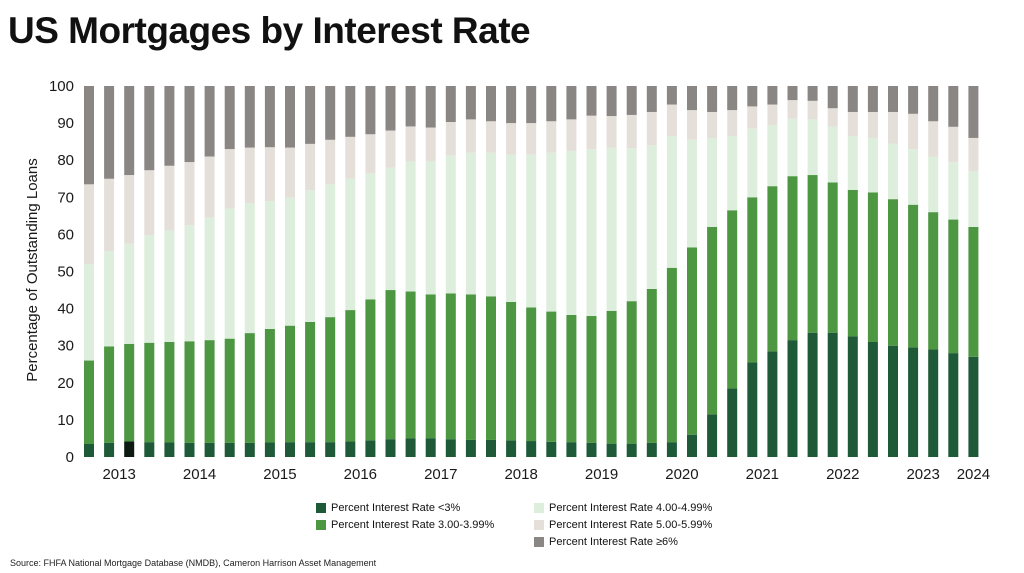 Image resolution: width=1024 pixels, height=573 pixels. Describe the element at coordinates (922, 474) in the screenshot. I see `x-tick-label: 2023` at that location.